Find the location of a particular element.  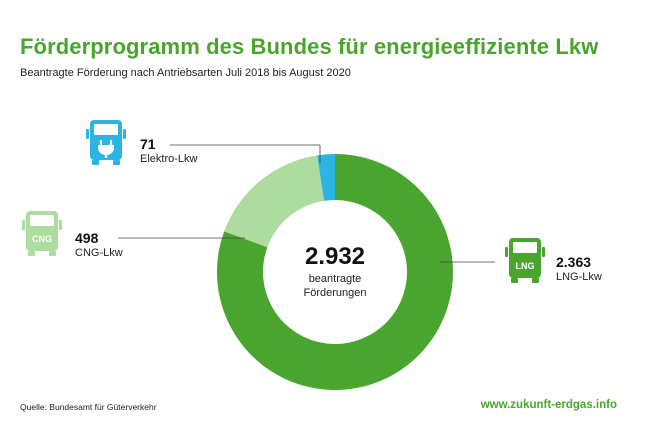

cng-value: 498 is located at coordinates (87, 238).